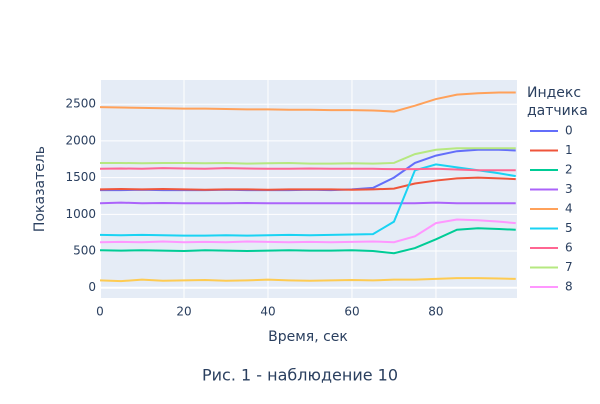 The image size is (600, 404). Describe the element at coordinates (80, 214) in the screenshot. I see `y-tick-label: 1000` at that location.